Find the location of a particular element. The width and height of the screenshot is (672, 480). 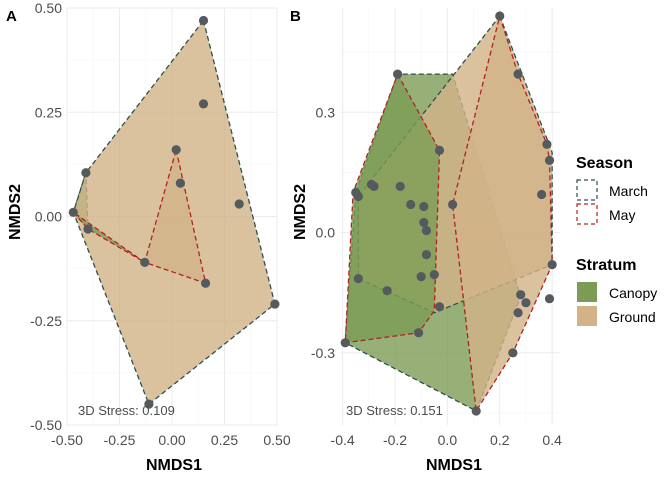

panel-b-stress-label: 3D Stress: 0.151 is located at coordinates (394, 410).